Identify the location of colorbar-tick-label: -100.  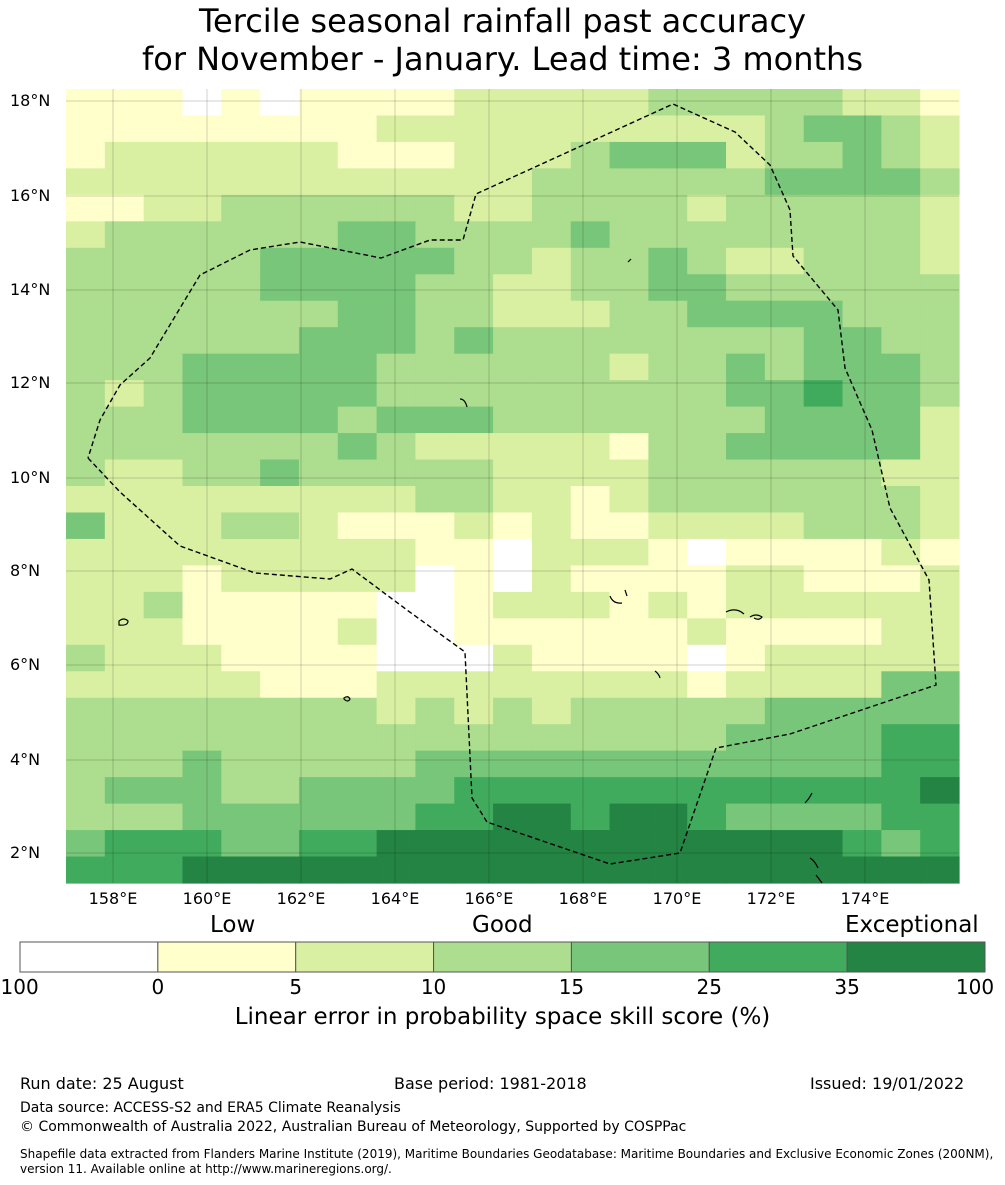
(19, 987).